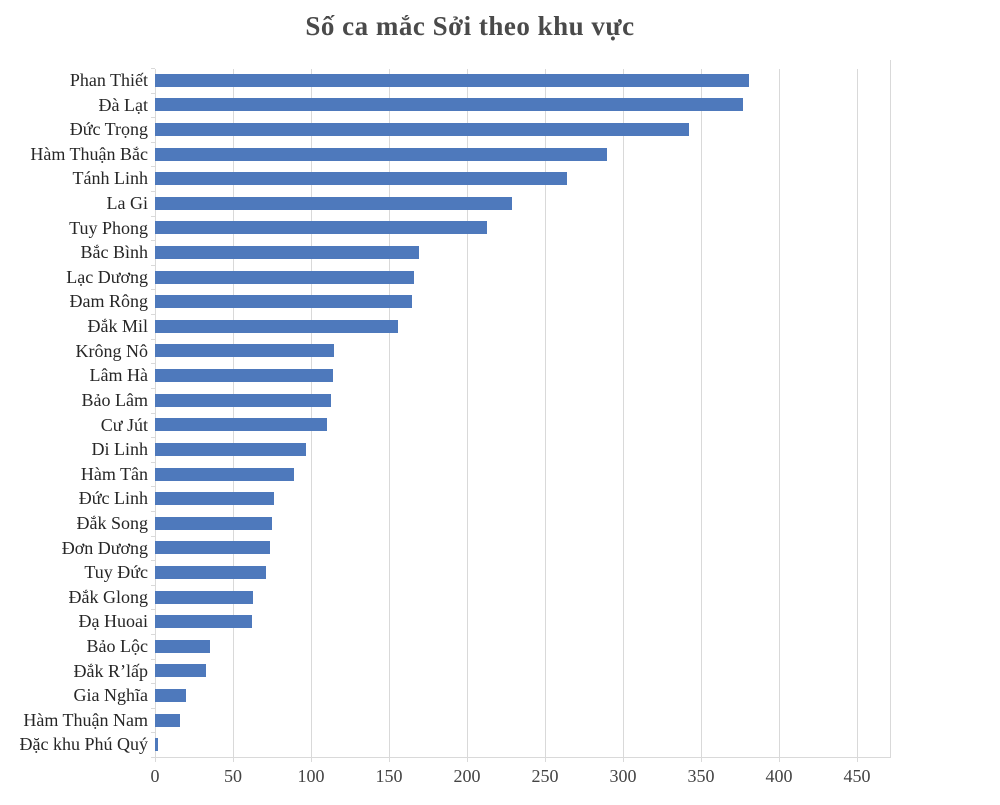 The width and height of the screenshot is (1000, 805). What do you see at coordinates (89, 153) in the screenshot?
I see `category-label: Hàm Thuận Bắc` at bounding box center [89, 153].